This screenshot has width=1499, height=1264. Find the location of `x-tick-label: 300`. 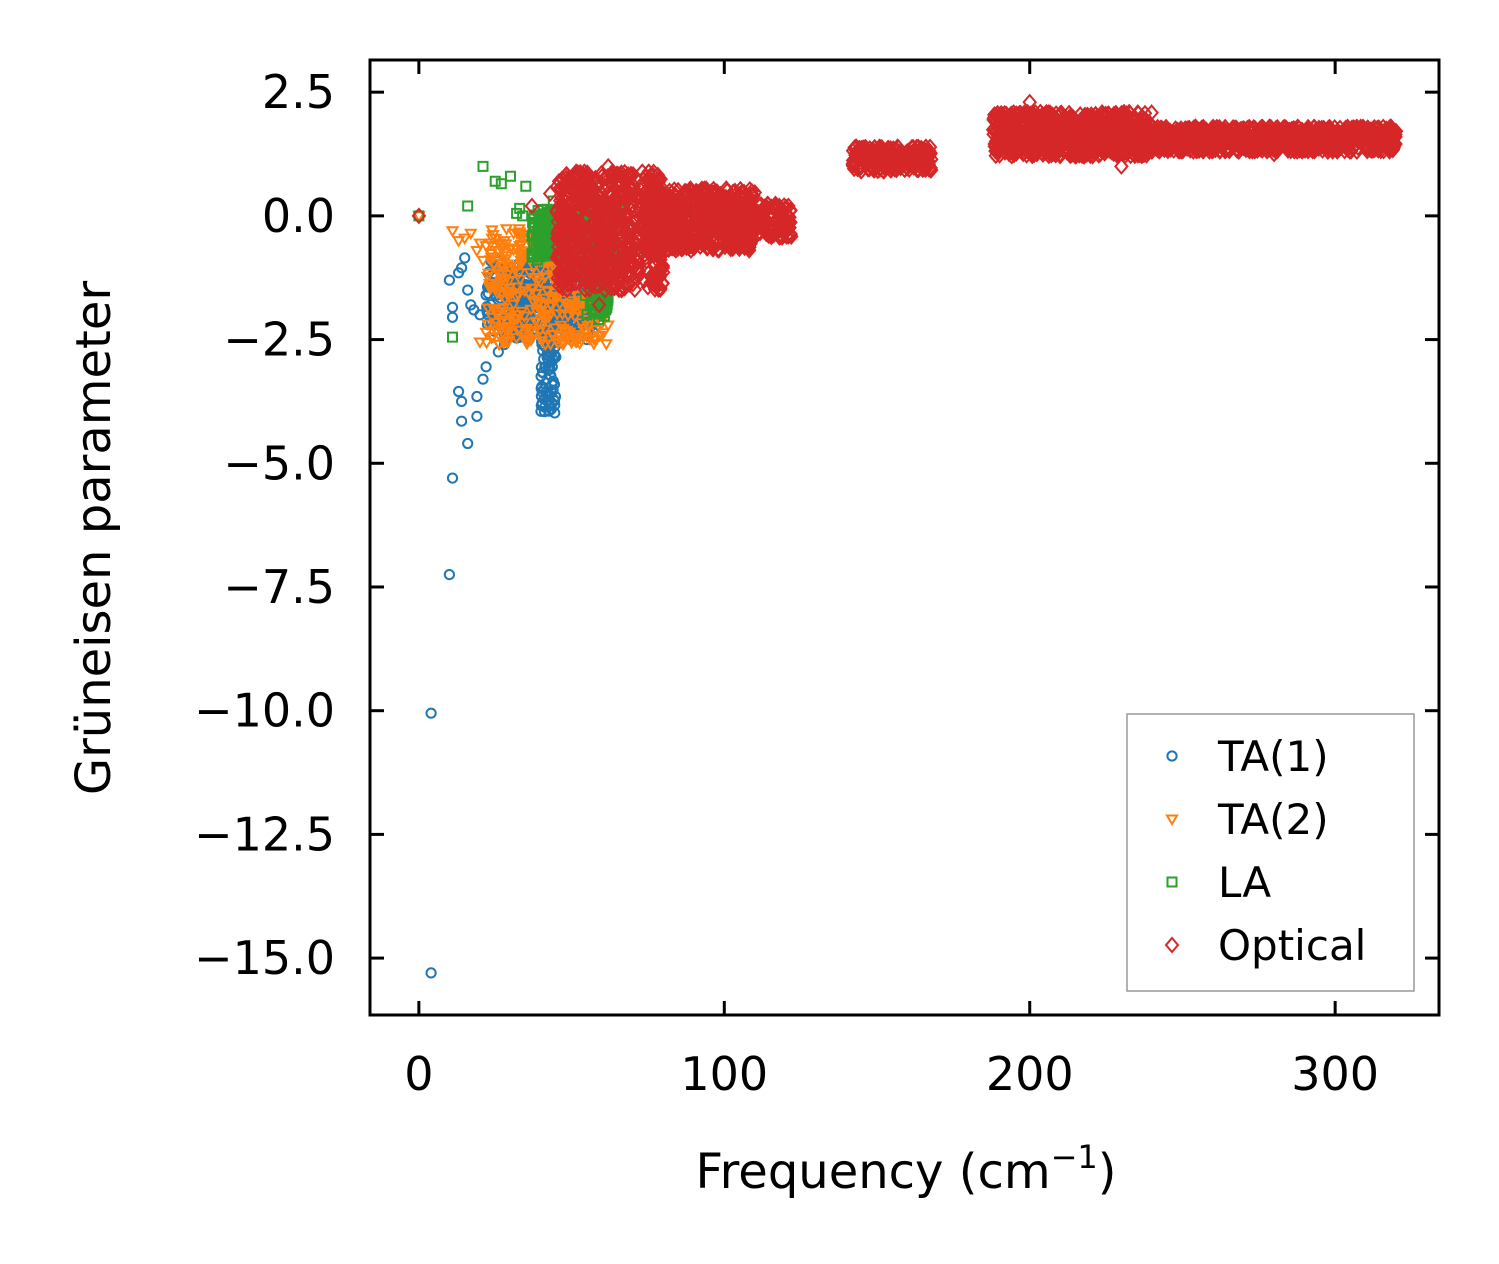

x-tick-label: 300 is located at coordinates (1335, 1074).